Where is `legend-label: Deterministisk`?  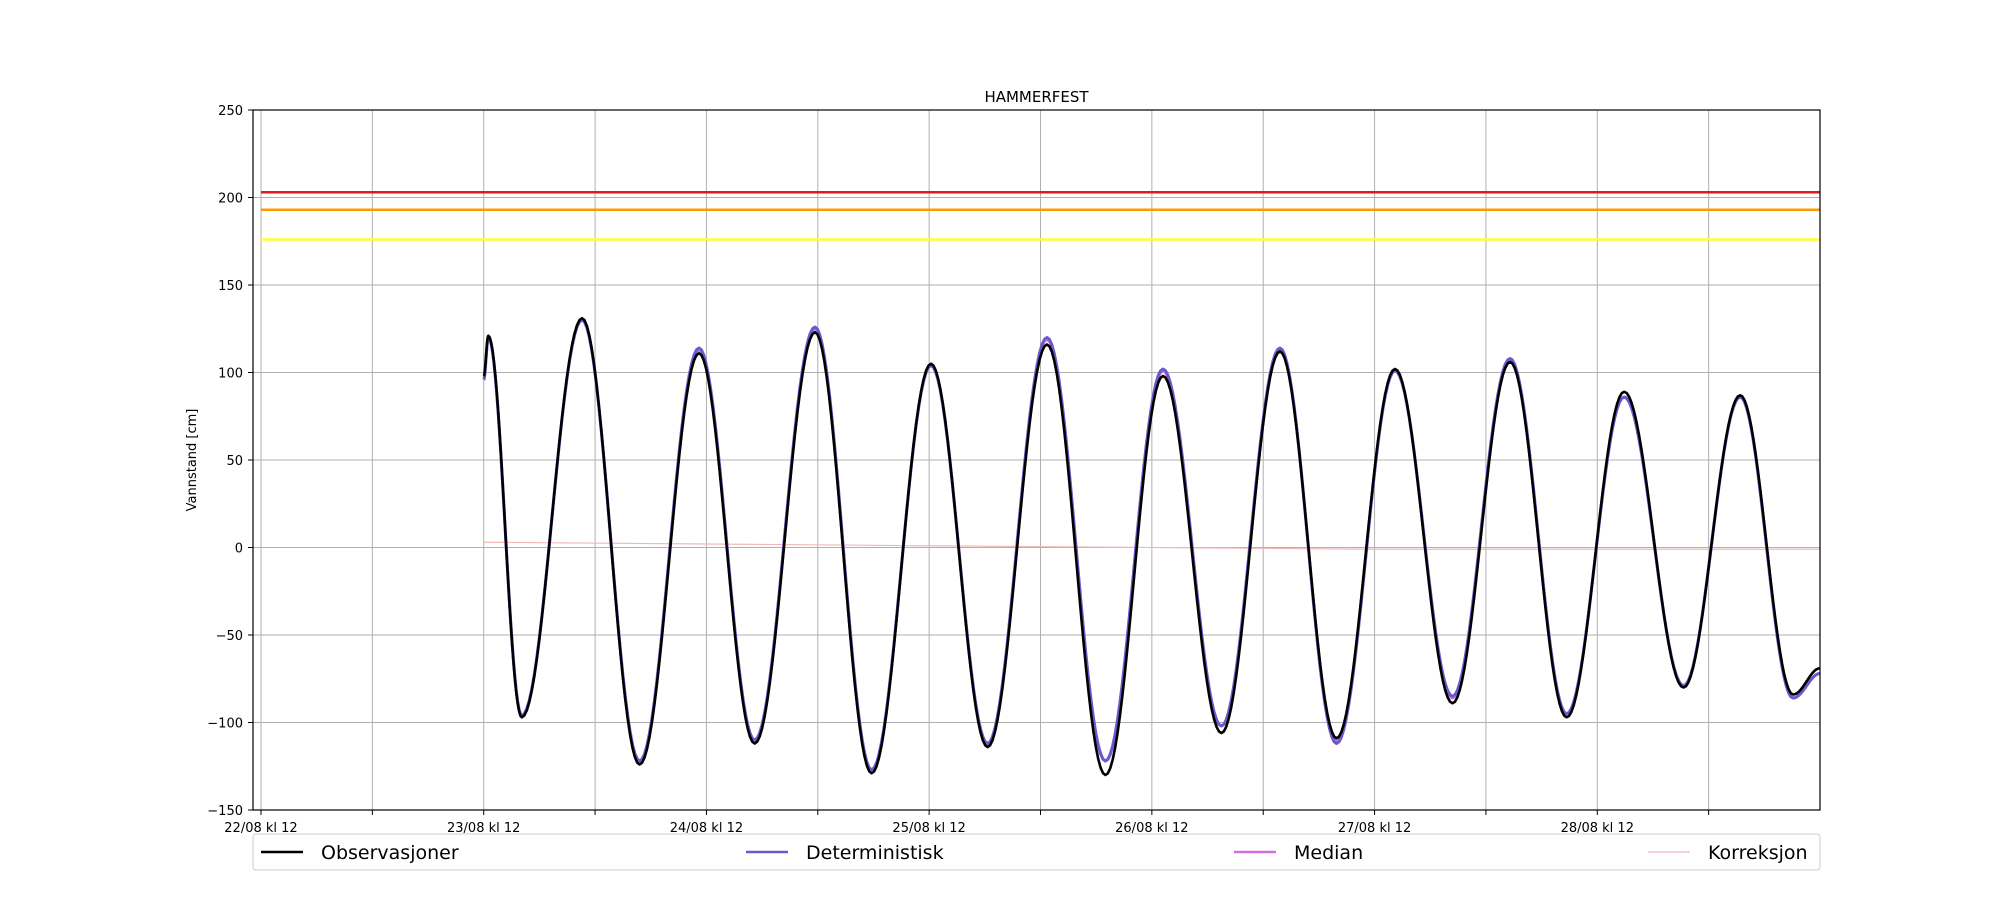 legend-label: Deterministisk is located at coordinates (875, 853).